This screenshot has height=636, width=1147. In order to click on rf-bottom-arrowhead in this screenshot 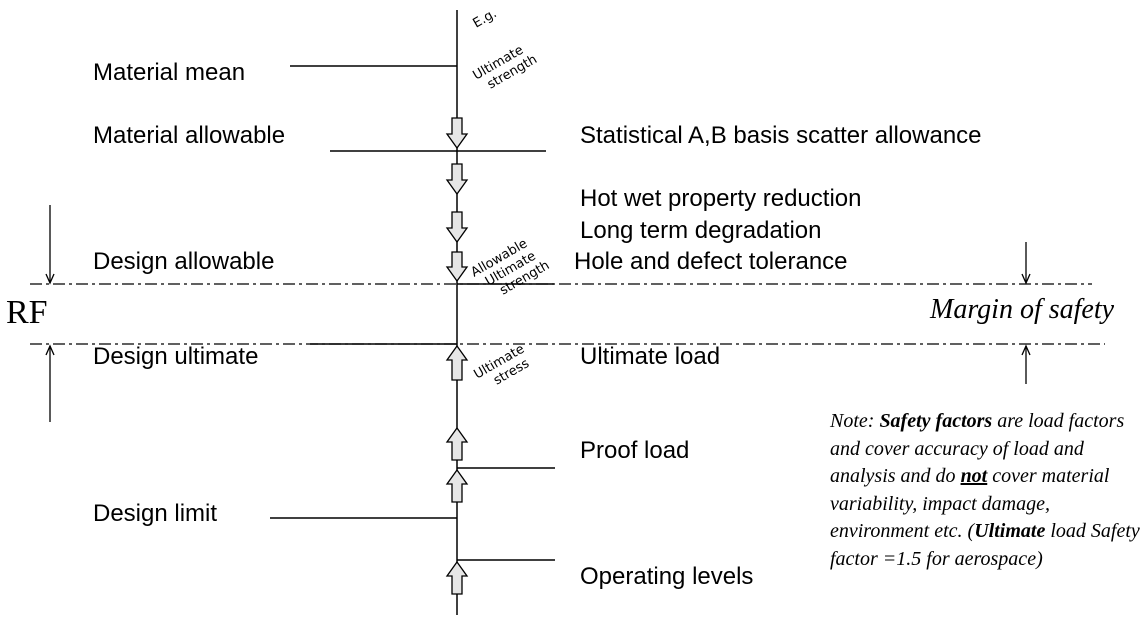, I will do `click(50, 350)`.